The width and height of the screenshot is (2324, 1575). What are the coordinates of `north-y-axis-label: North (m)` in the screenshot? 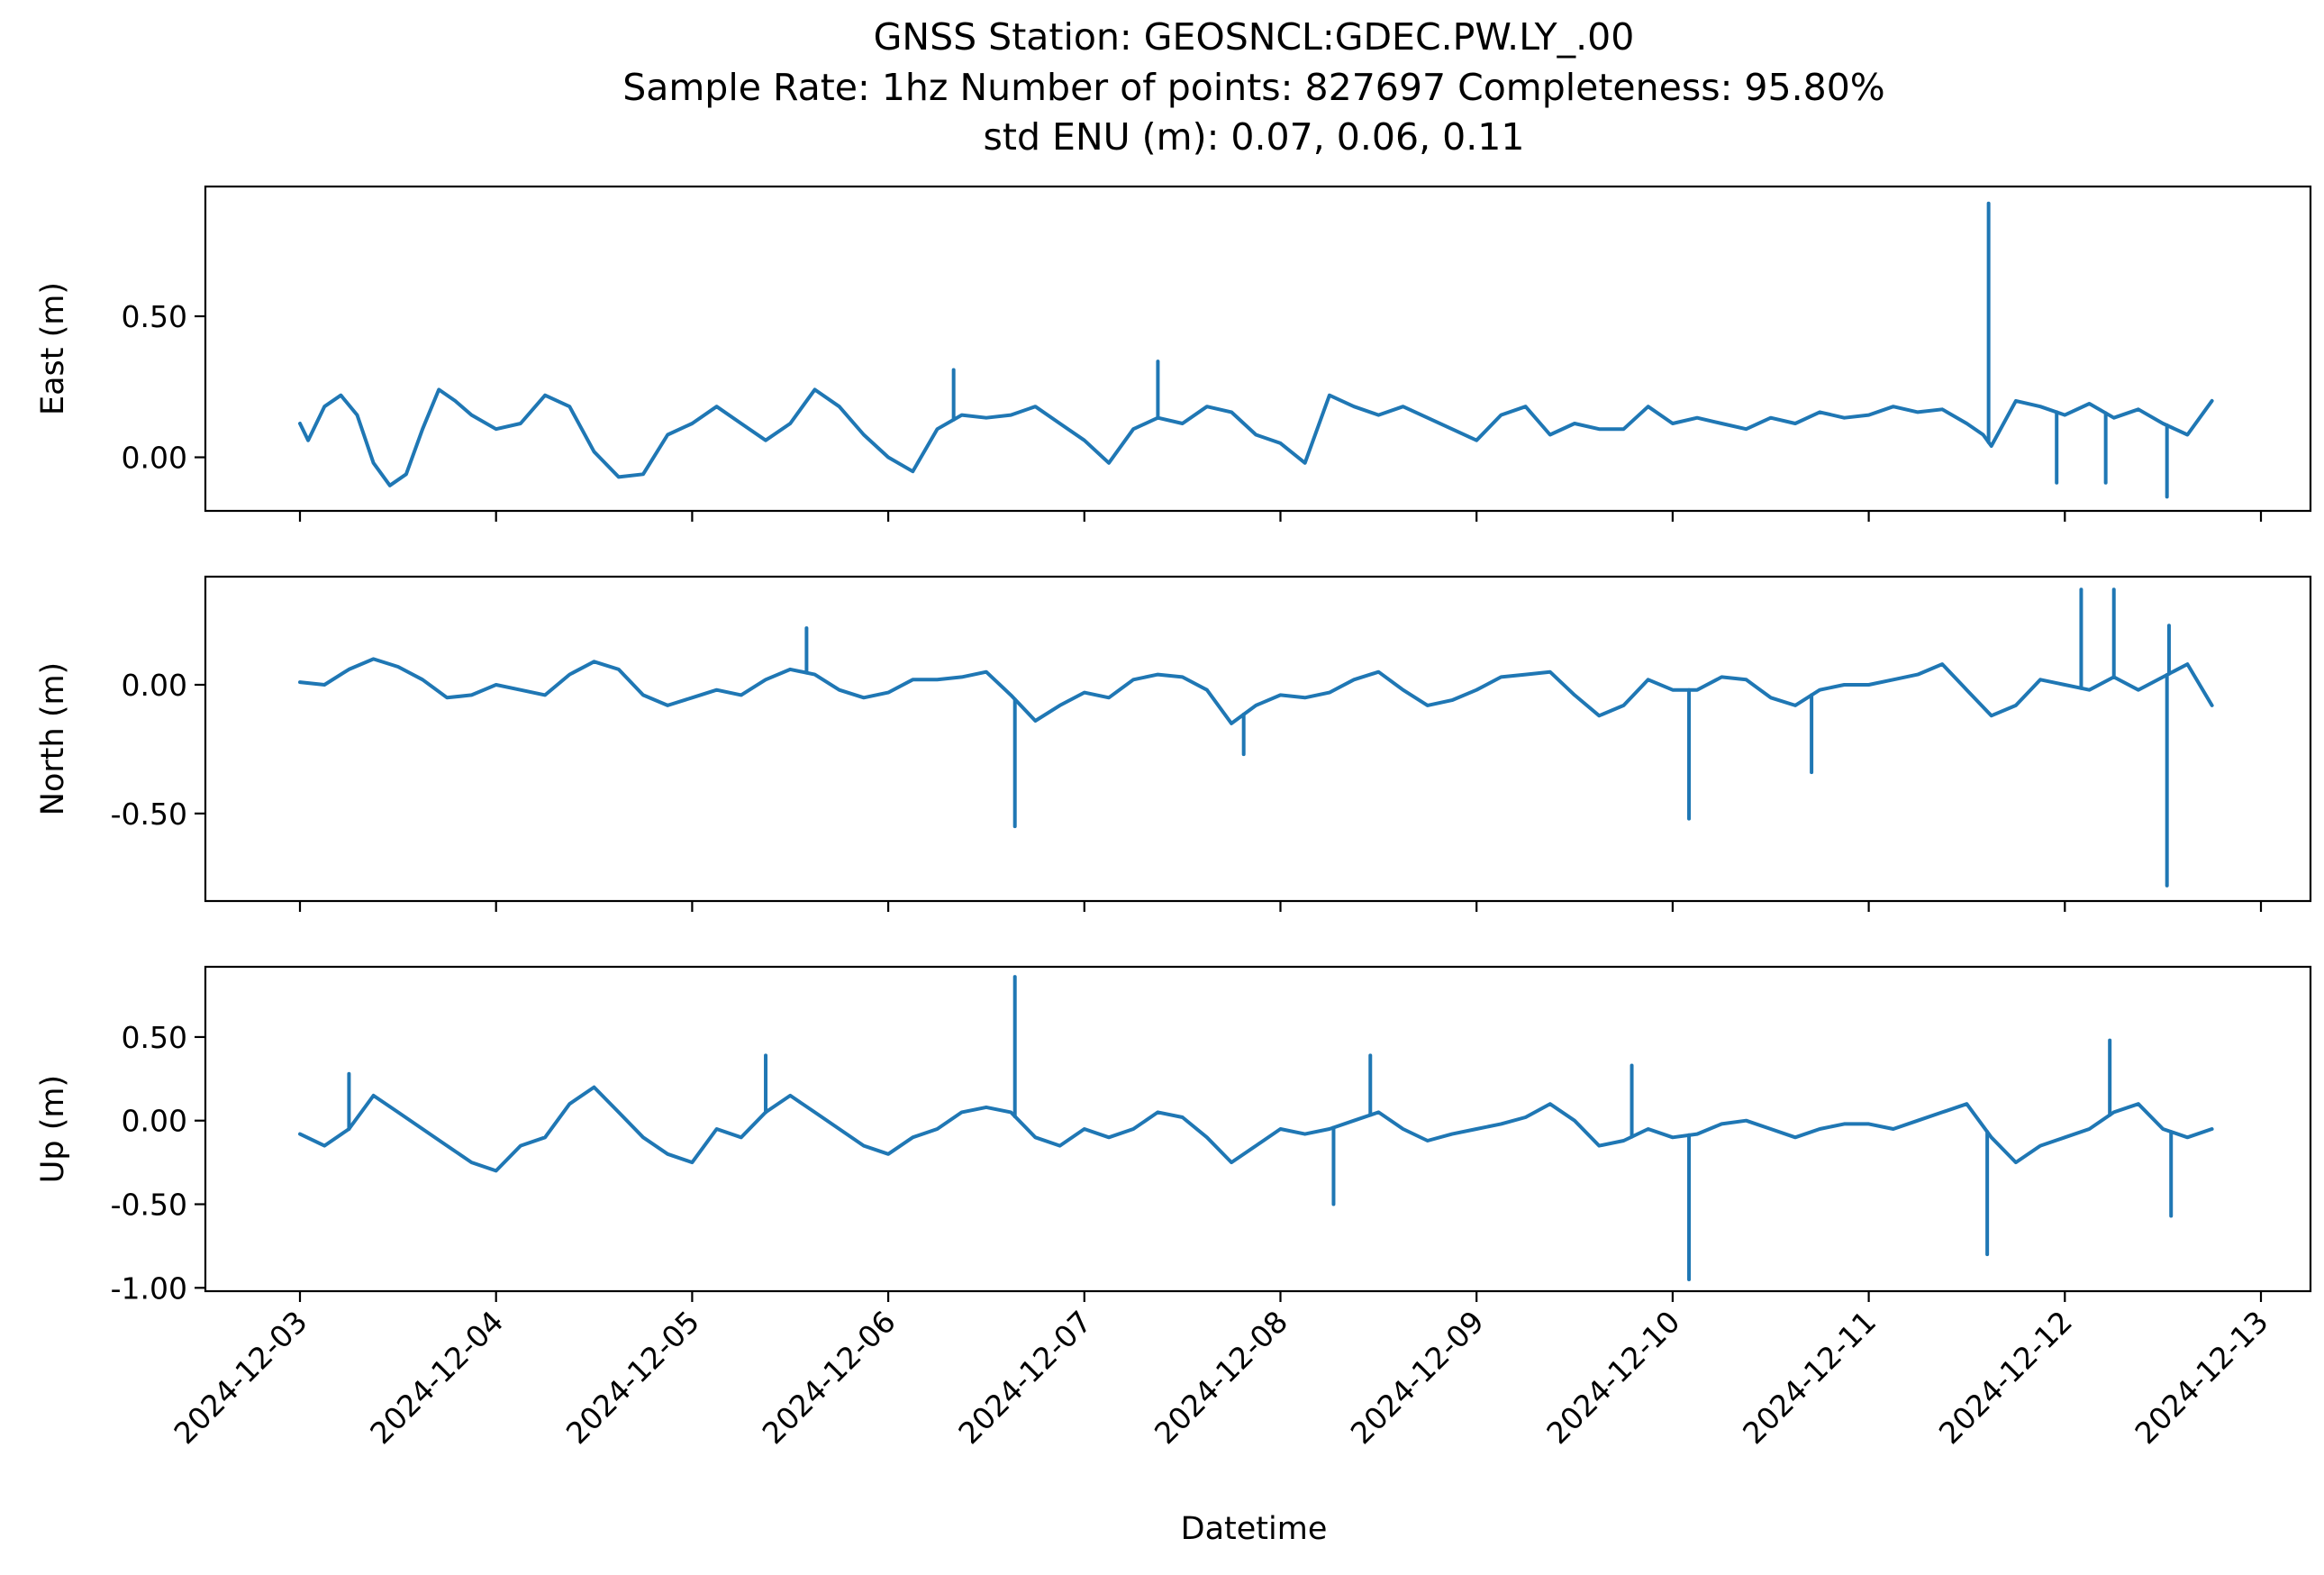 It's located at (53, 738).